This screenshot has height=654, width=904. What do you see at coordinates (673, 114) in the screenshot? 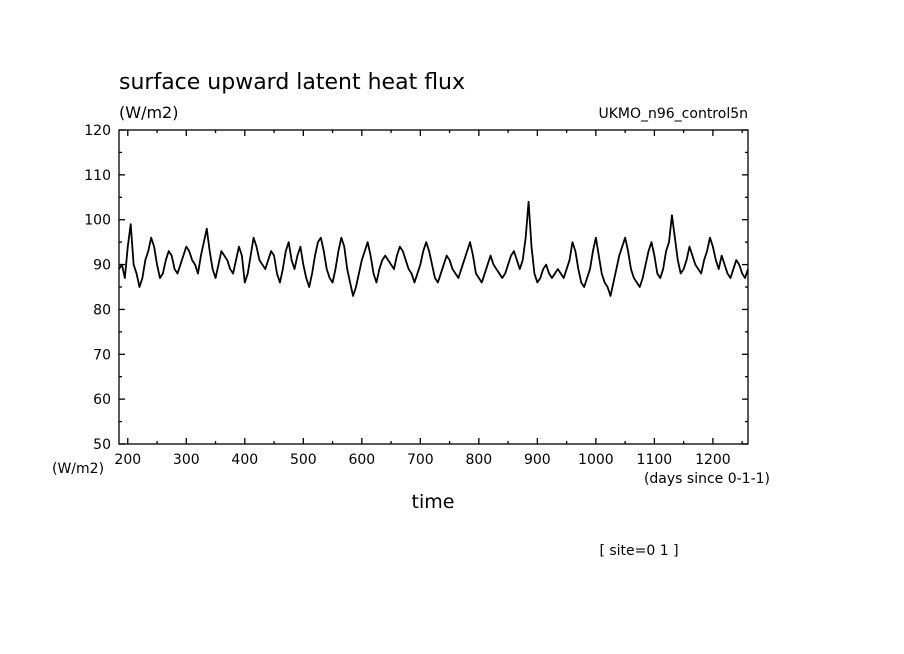
I see `dataset-label: UKMO_n96_control5n` at bounding box center [673, 114].